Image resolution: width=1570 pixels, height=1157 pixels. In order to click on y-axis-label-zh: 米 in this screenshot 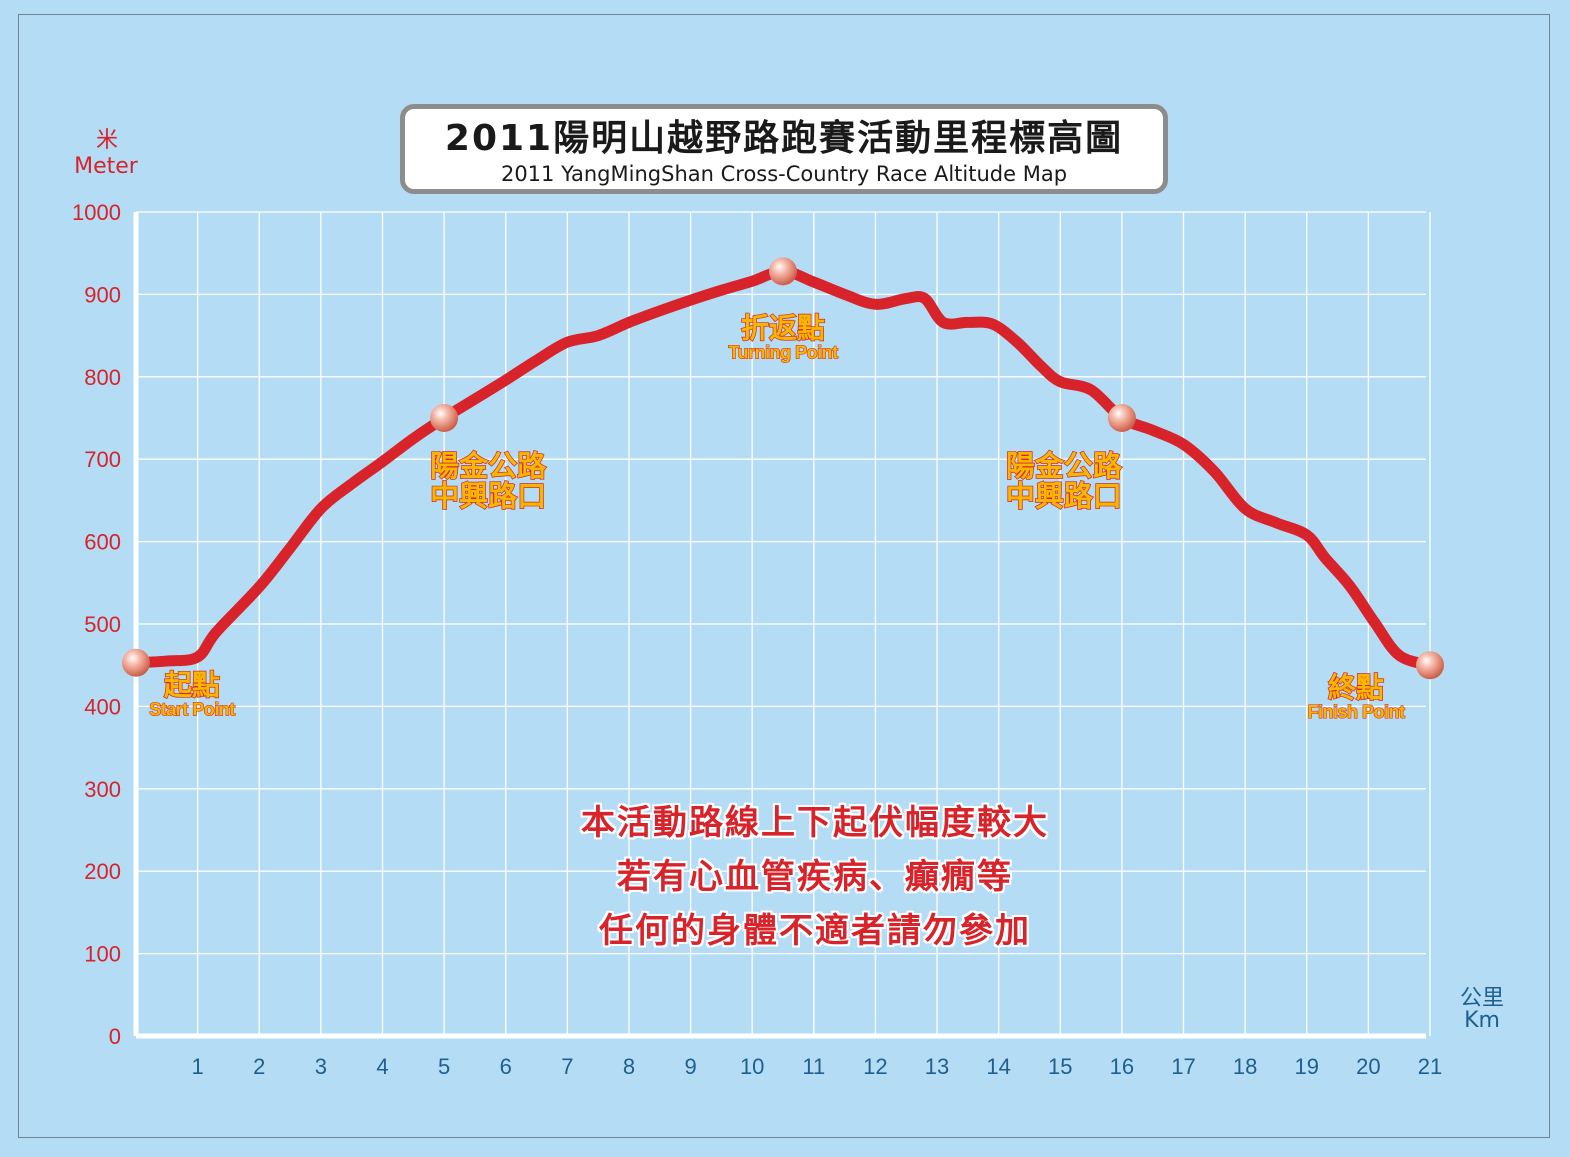, I will do `click(106, 140)`.